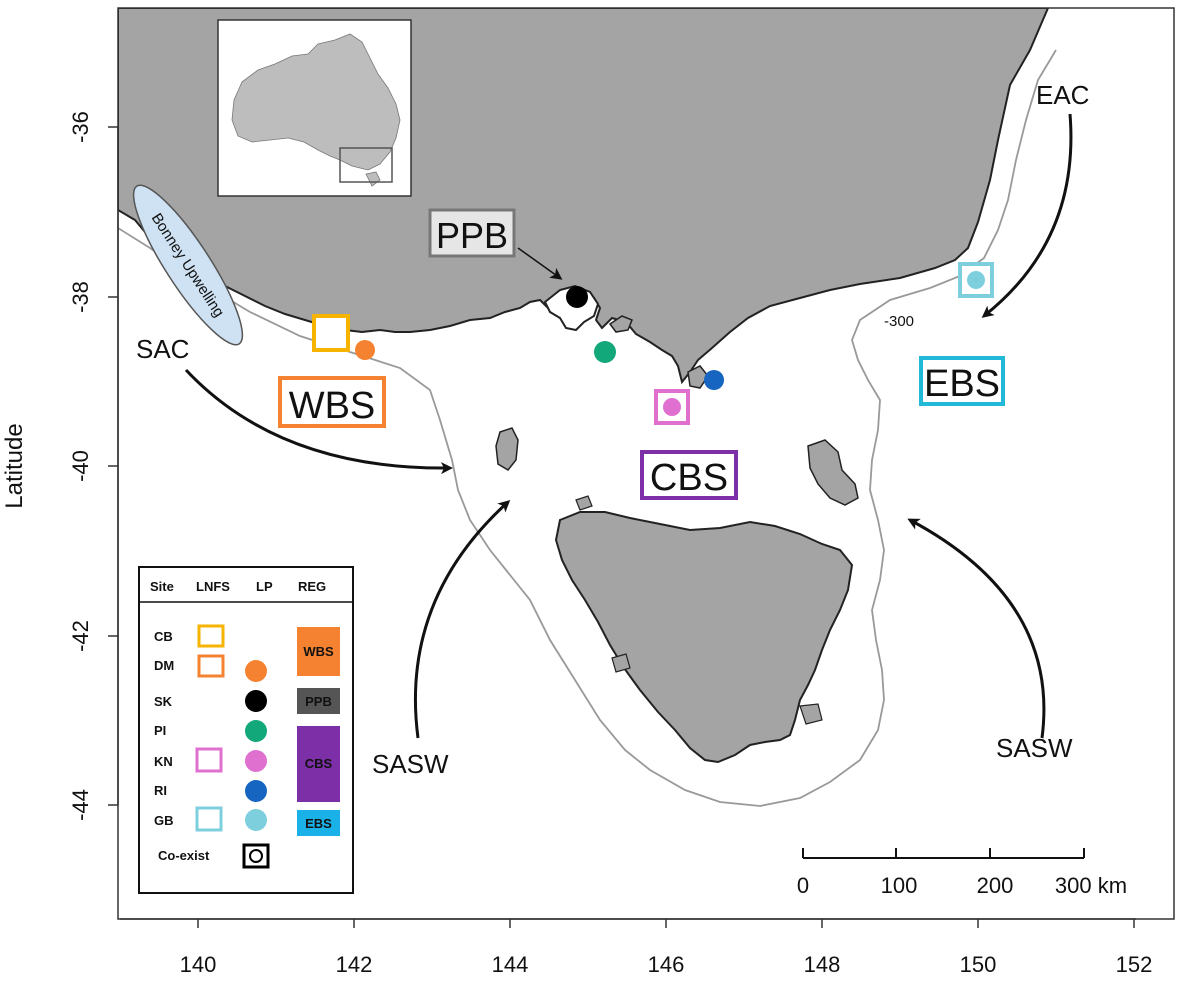  What do you see at coordinates (162, 349) in the screenshot?
I see `sac-label: SAC` at bounding box center [162, 349].